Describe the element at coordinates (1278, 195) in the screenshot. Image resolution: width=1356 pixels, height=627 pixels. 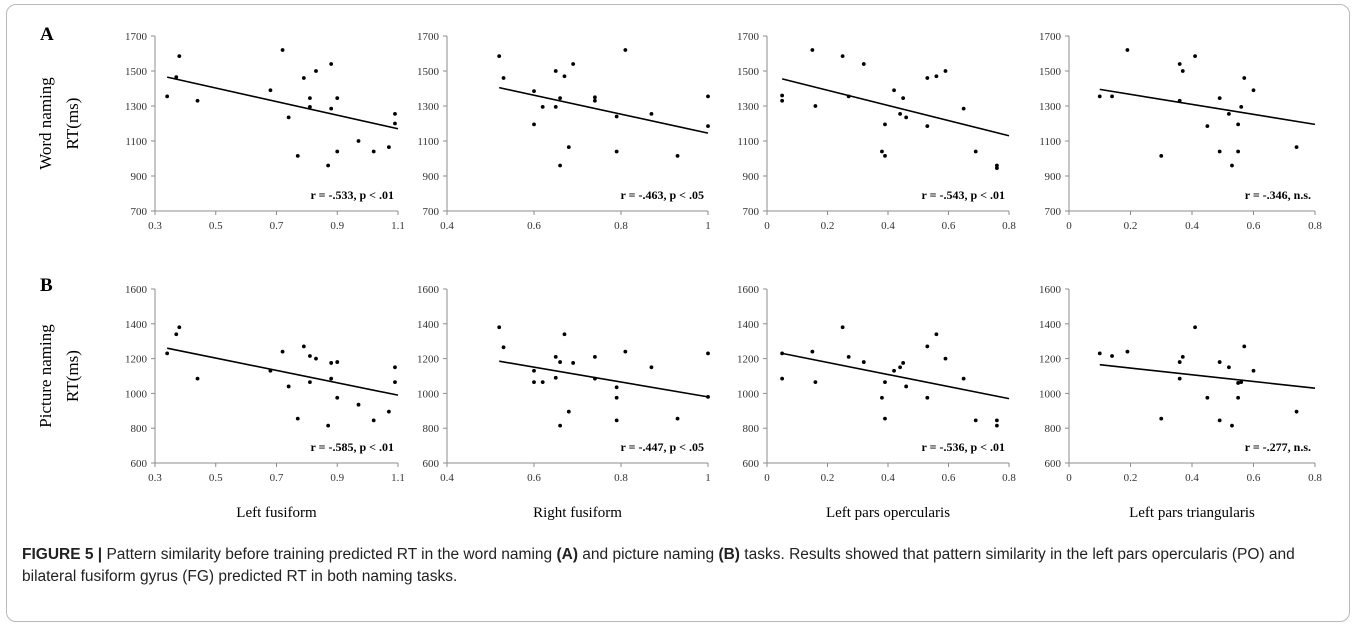
I see `chart-3-annotation: r = -.346, n.s.` at that location.